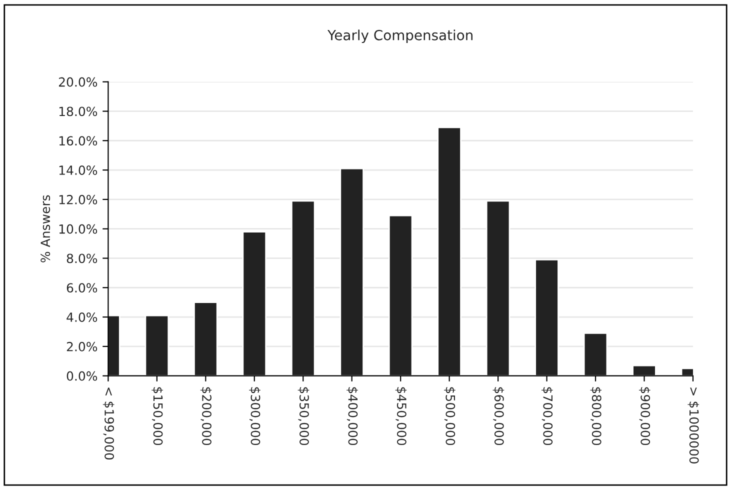 This screenshot has width=731, height=490. Describe the element at coordinates (254, 416) in the screenshot. I see `x-tick-label: $300,000` at that location.